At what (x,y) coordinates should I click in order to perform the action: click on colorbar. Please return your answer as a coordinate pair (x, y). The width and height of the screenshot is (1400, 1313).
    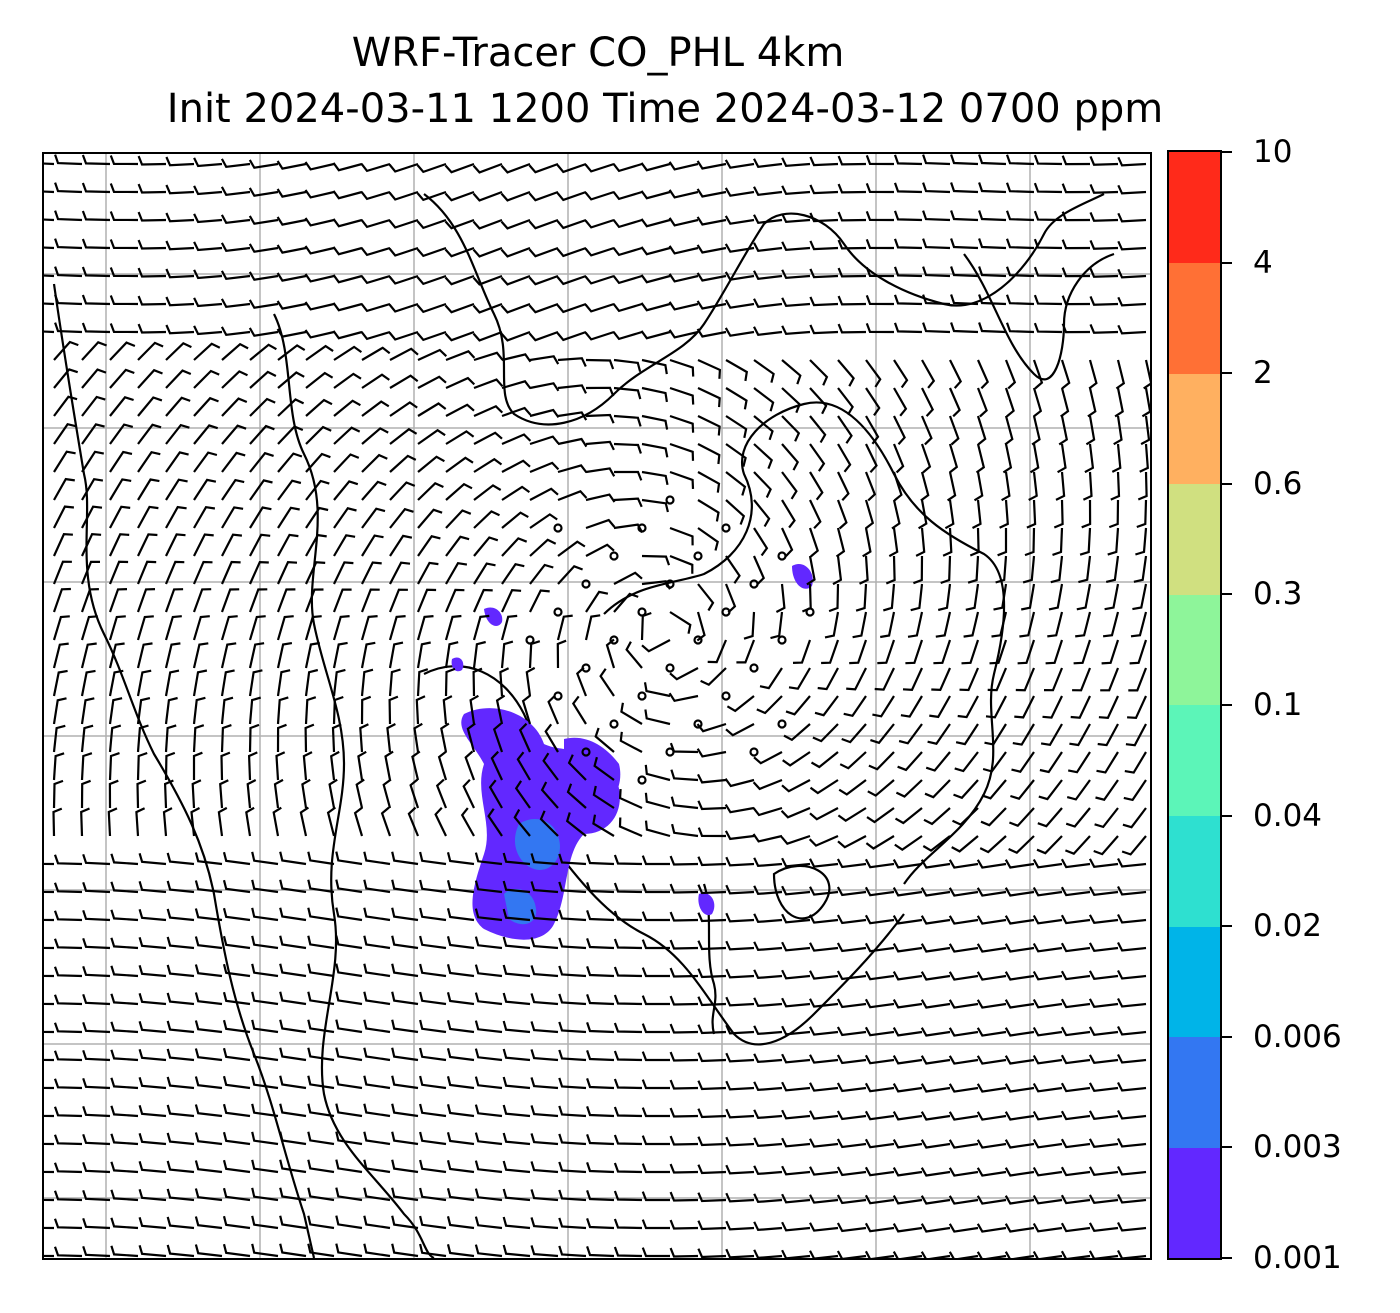
    Looking at the image, I should click on (1194, 705).